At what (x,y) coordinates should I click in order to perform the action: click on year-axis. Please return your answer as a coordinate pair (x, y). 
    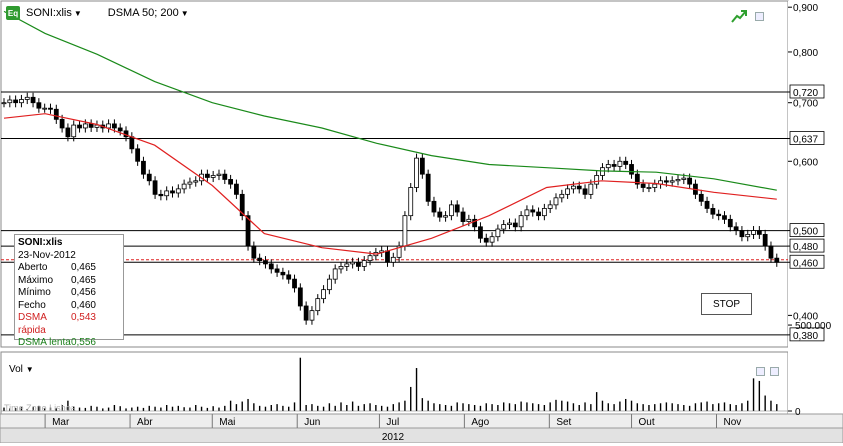
    Looking at the image, I should click on (421, 435).